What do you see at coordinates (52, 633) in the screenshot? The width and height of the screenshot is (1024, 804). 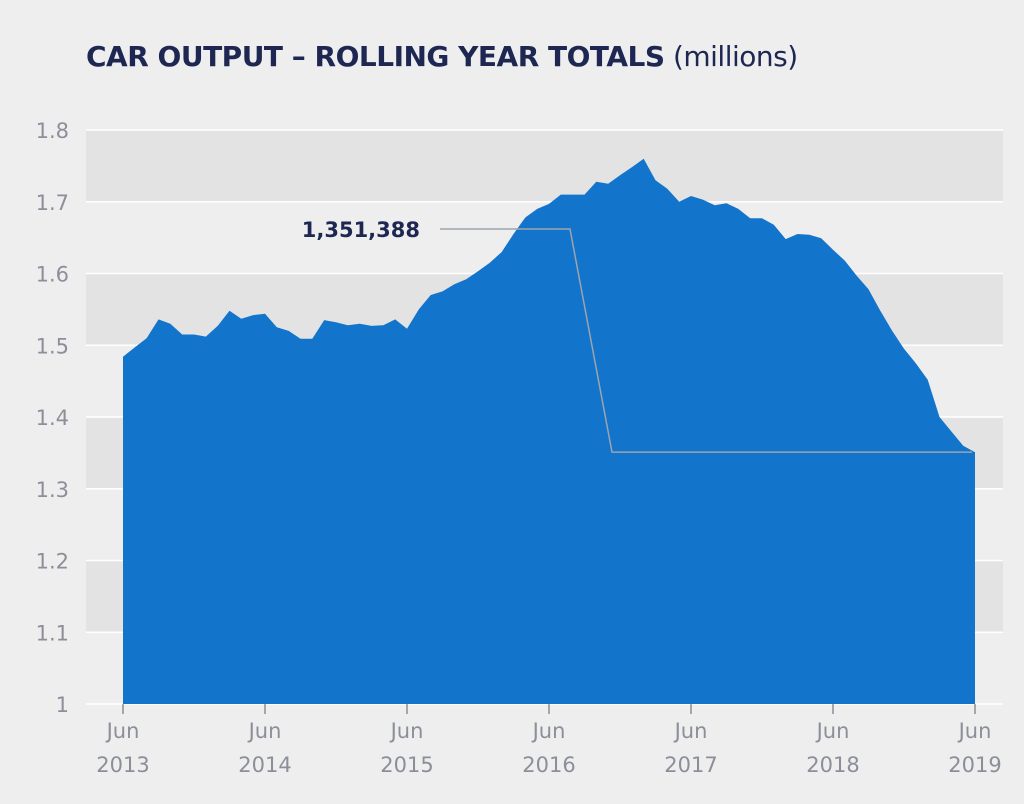 I see `y-tick-label: 1.1` at bounding box center [52, 633].